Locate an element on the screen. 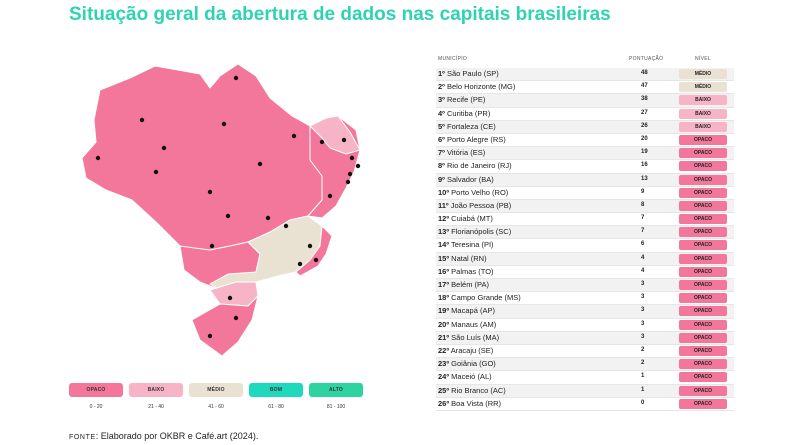 Image resolution: width=800 pixels, height=445 pixels. table-row: 10º Porto Velho (RO) 9 OPACO is located at coordinates (585, 193).